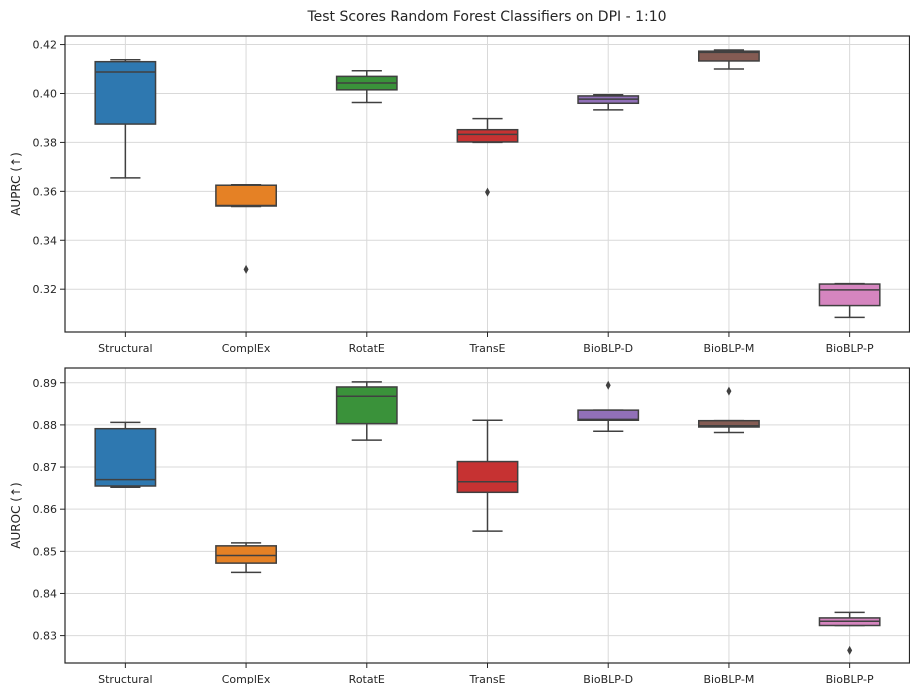 The width and height of the screenshot is (910, 684). Describe the element at coordinates (850, 678) in the screenshot. I see `auroc-x-tick-label-bioblp-p: BioBLP-P` at that location.